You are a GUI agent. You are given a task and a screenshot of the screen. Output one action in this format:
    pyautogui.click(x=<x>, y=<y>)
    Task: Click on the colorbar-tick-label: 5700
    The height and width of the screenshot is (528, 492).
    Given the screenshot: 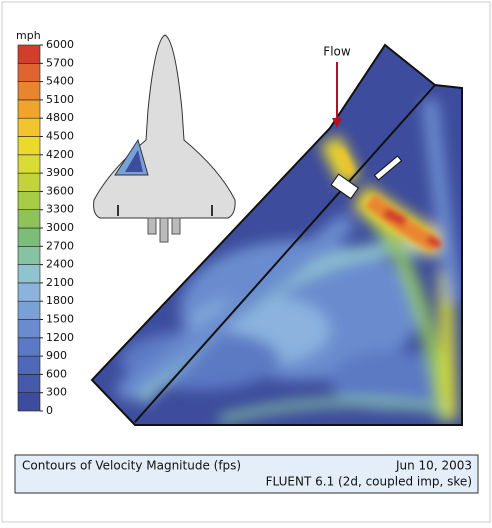 What is the action you would take?
    pyautogui.click(x=60, y=62)
    